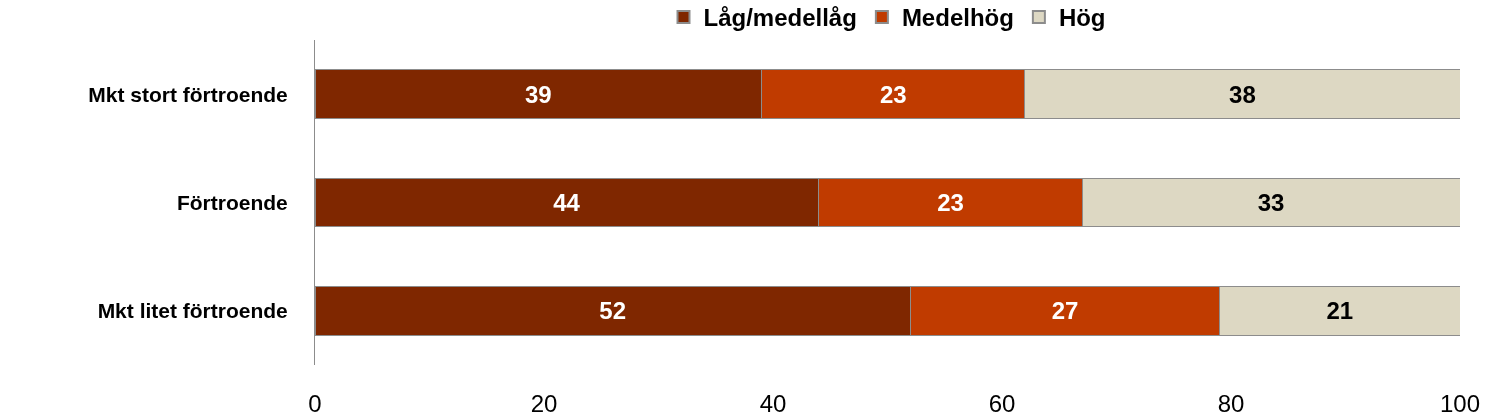 The height and width of the screenshot is (417, 1488). What do you see at coordinates (1271, 203) in the screenshot?
I see `data-label: 33` at bounding box center [1271, 203].